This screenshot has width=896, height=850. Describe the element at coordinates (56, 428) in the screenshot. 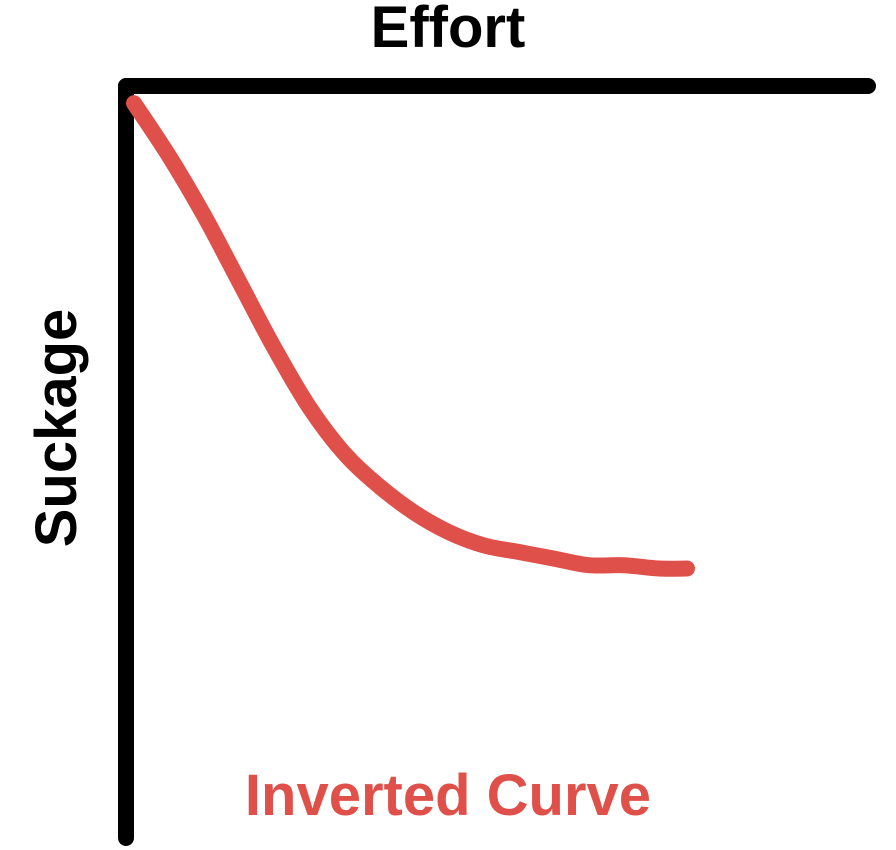

I see `y-axis-label: Suckage` at that location.